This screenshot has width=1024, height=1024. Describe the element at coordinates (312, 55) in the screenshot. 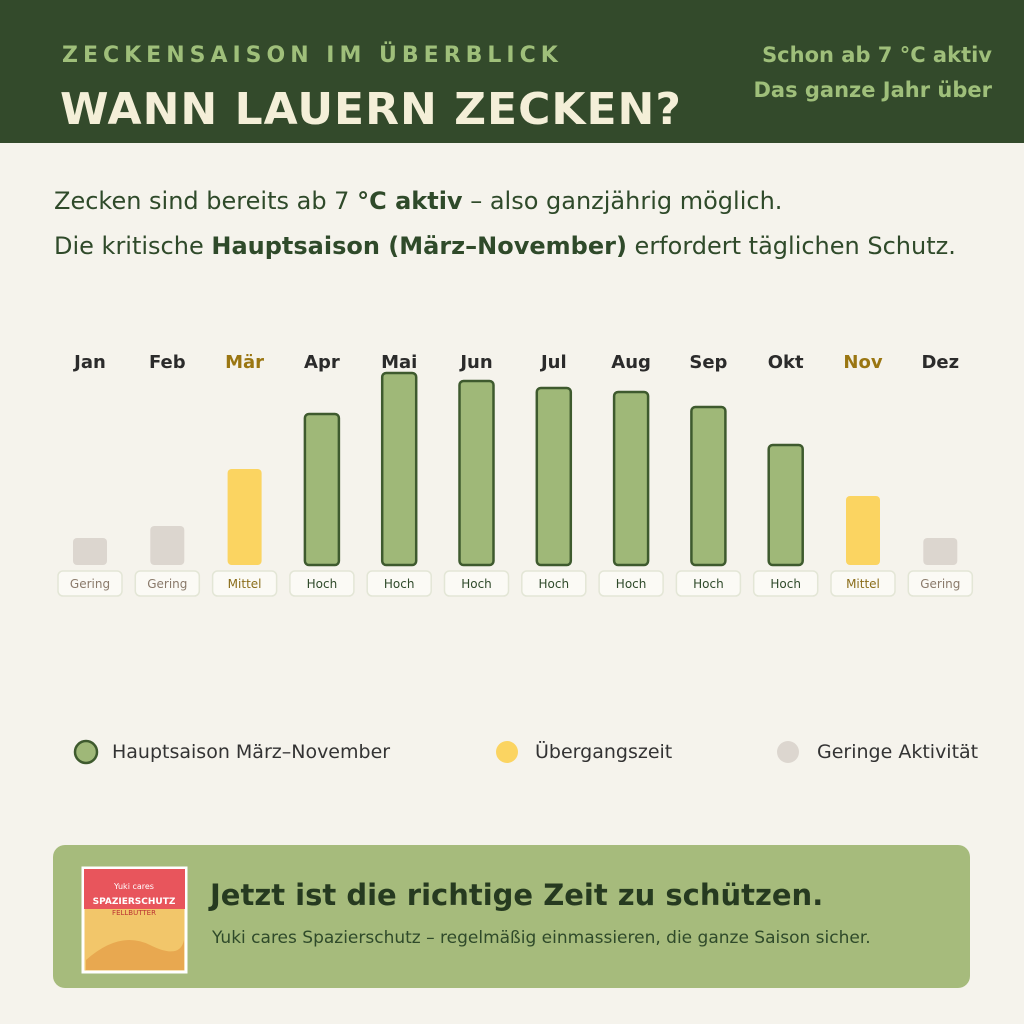

I see `kicker: ZECKENSAISON IM ÜBERBLICK` at that location.